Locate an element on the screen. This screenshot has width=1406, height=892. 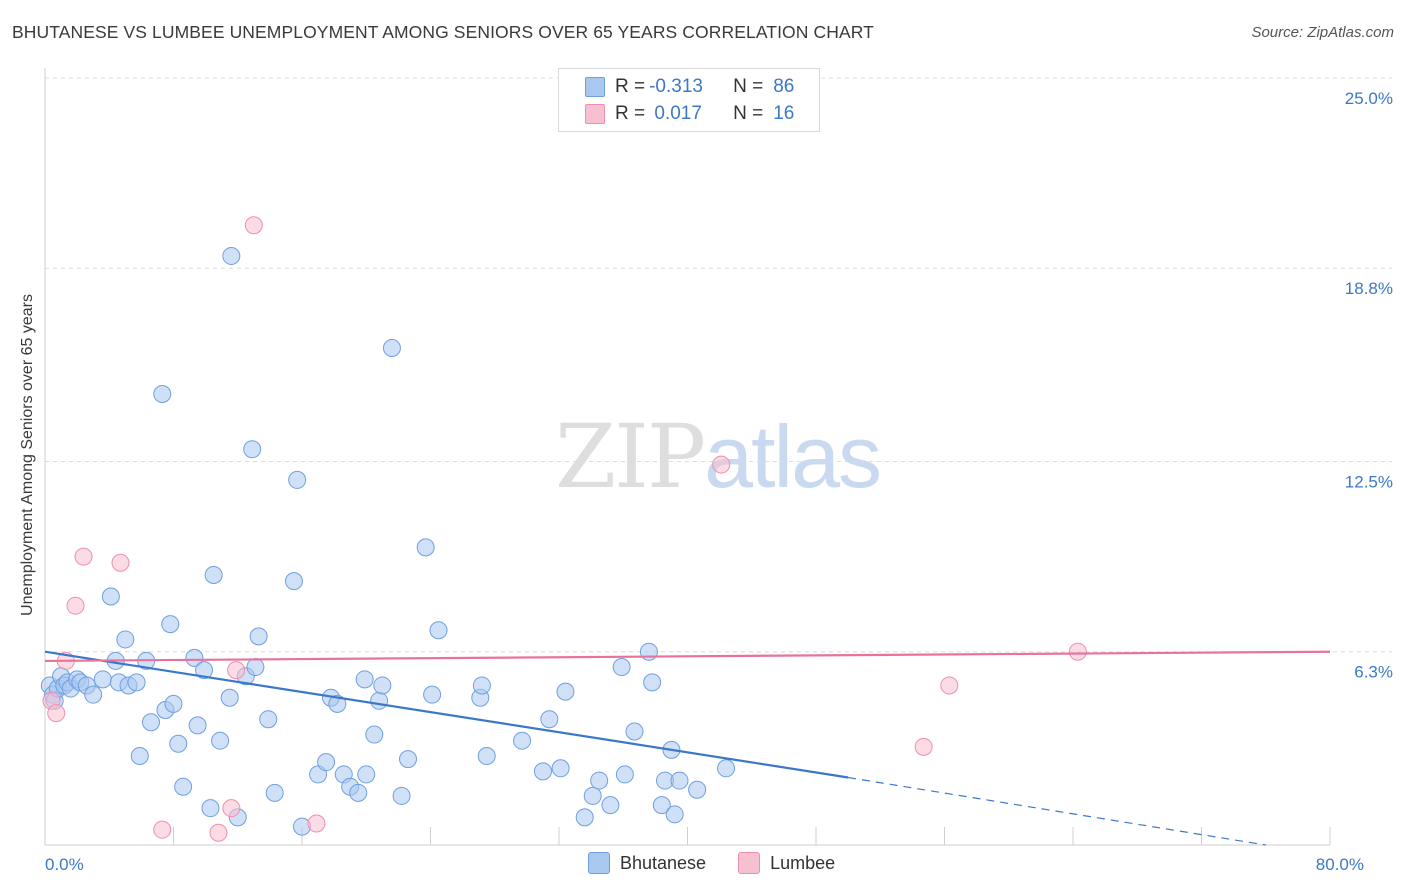
x-tick-label: 80.0% is located at coordinates (1340, 864).